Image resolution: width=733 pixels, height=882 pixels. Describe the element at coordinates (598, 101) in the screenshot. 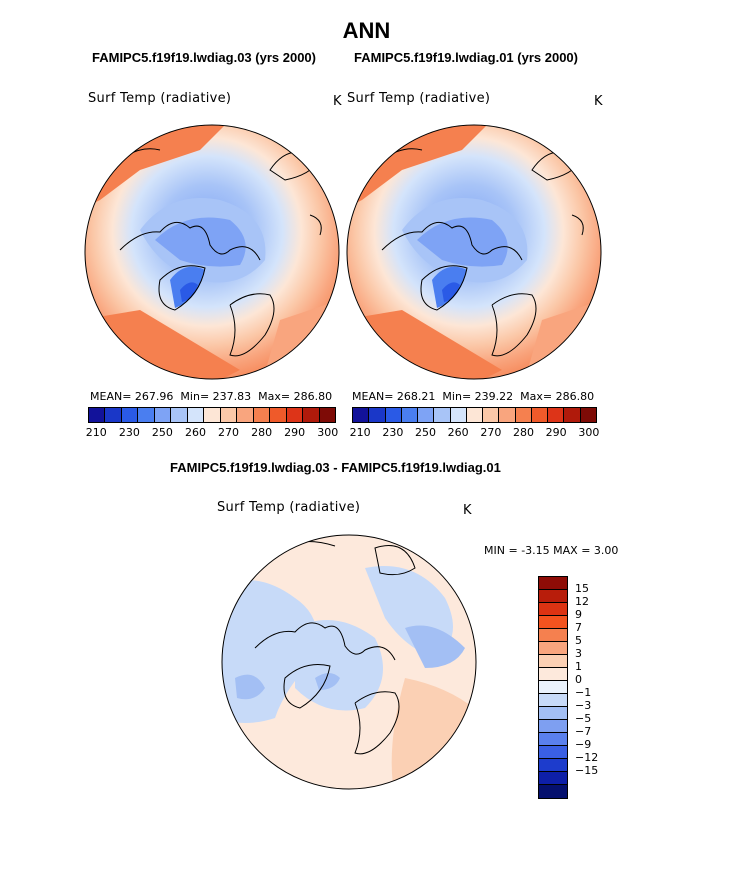

I see `panel-2-units-label: K` at that location.